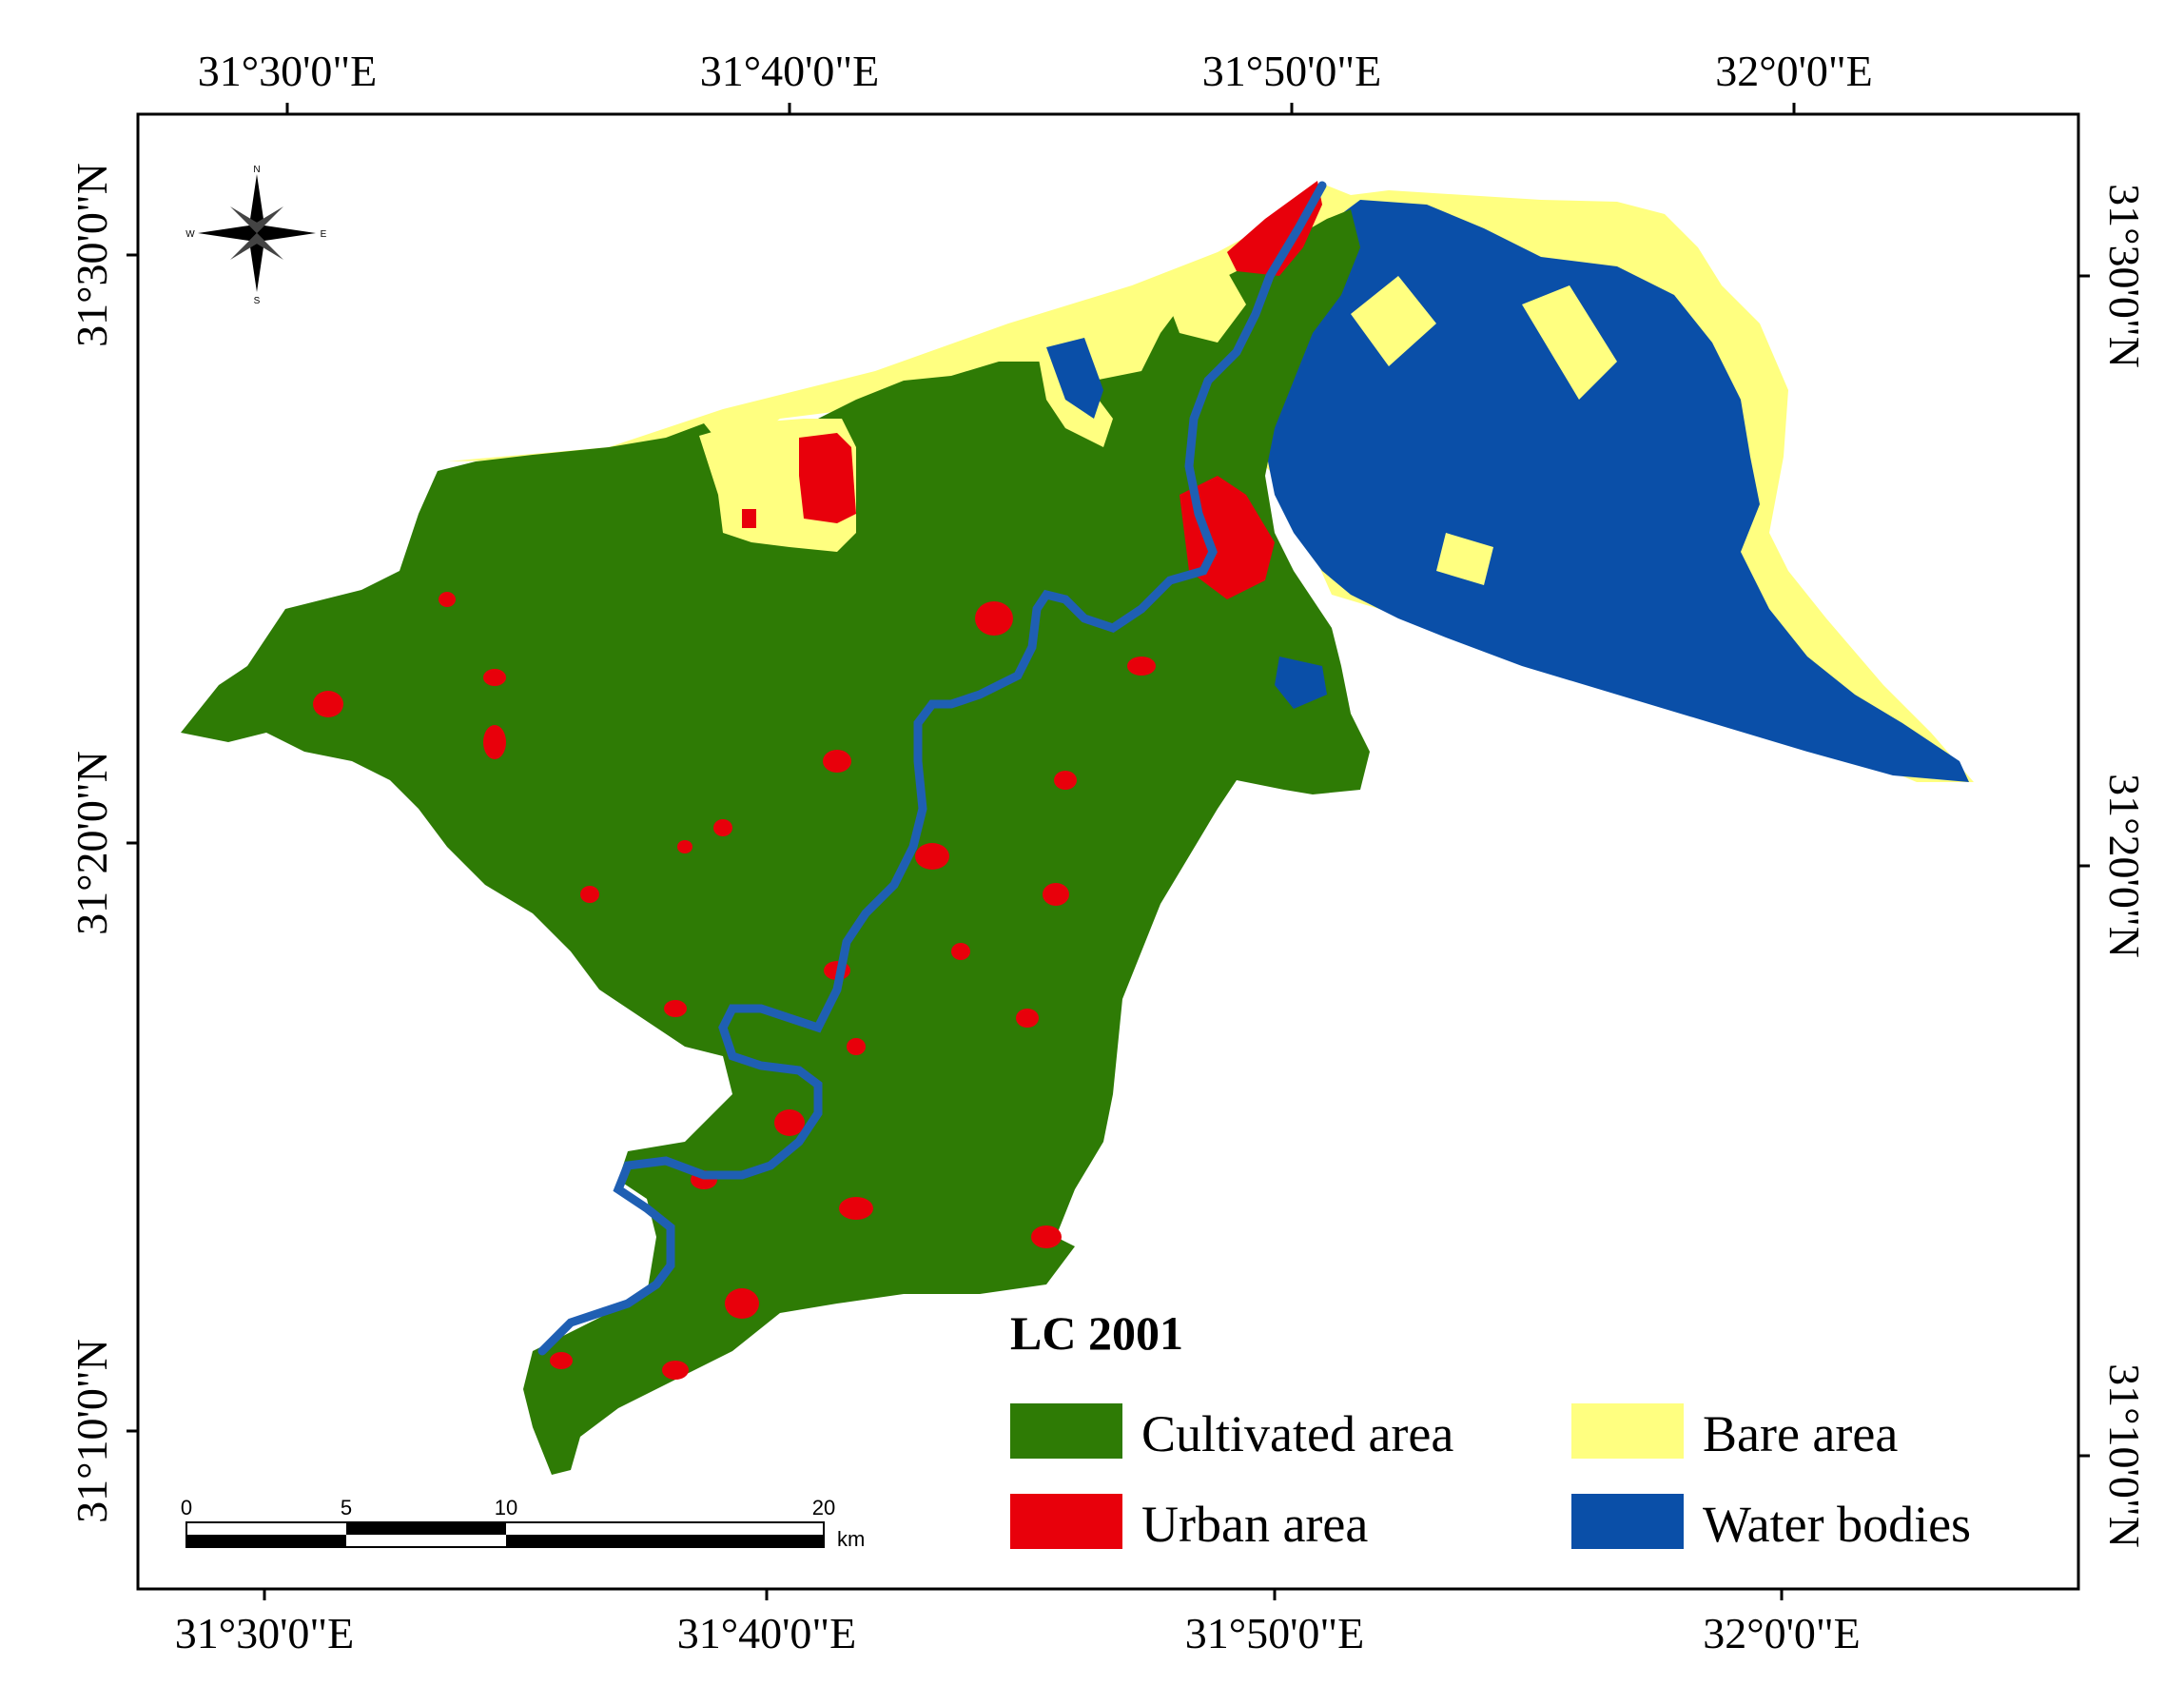  Describe the element at coordinates (256, 203) in the screenshot. I see `compass-n-point` at that location.